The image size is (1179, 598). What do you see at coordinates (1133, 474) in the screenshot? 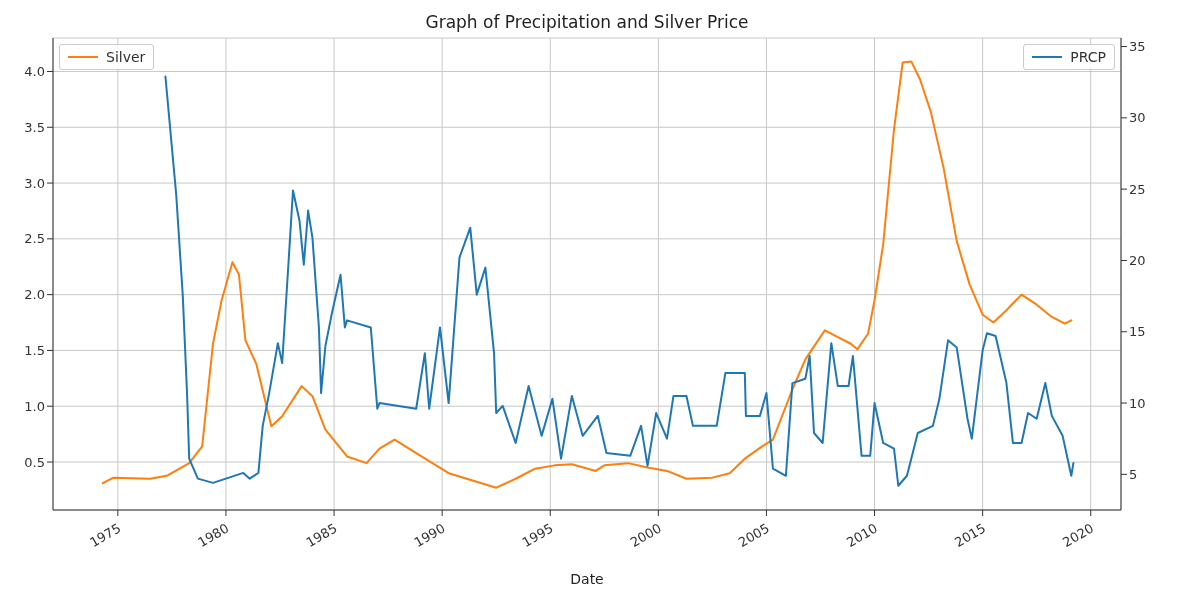
I see `y2-tick-label: 5` at bounding box center [1133, 474].